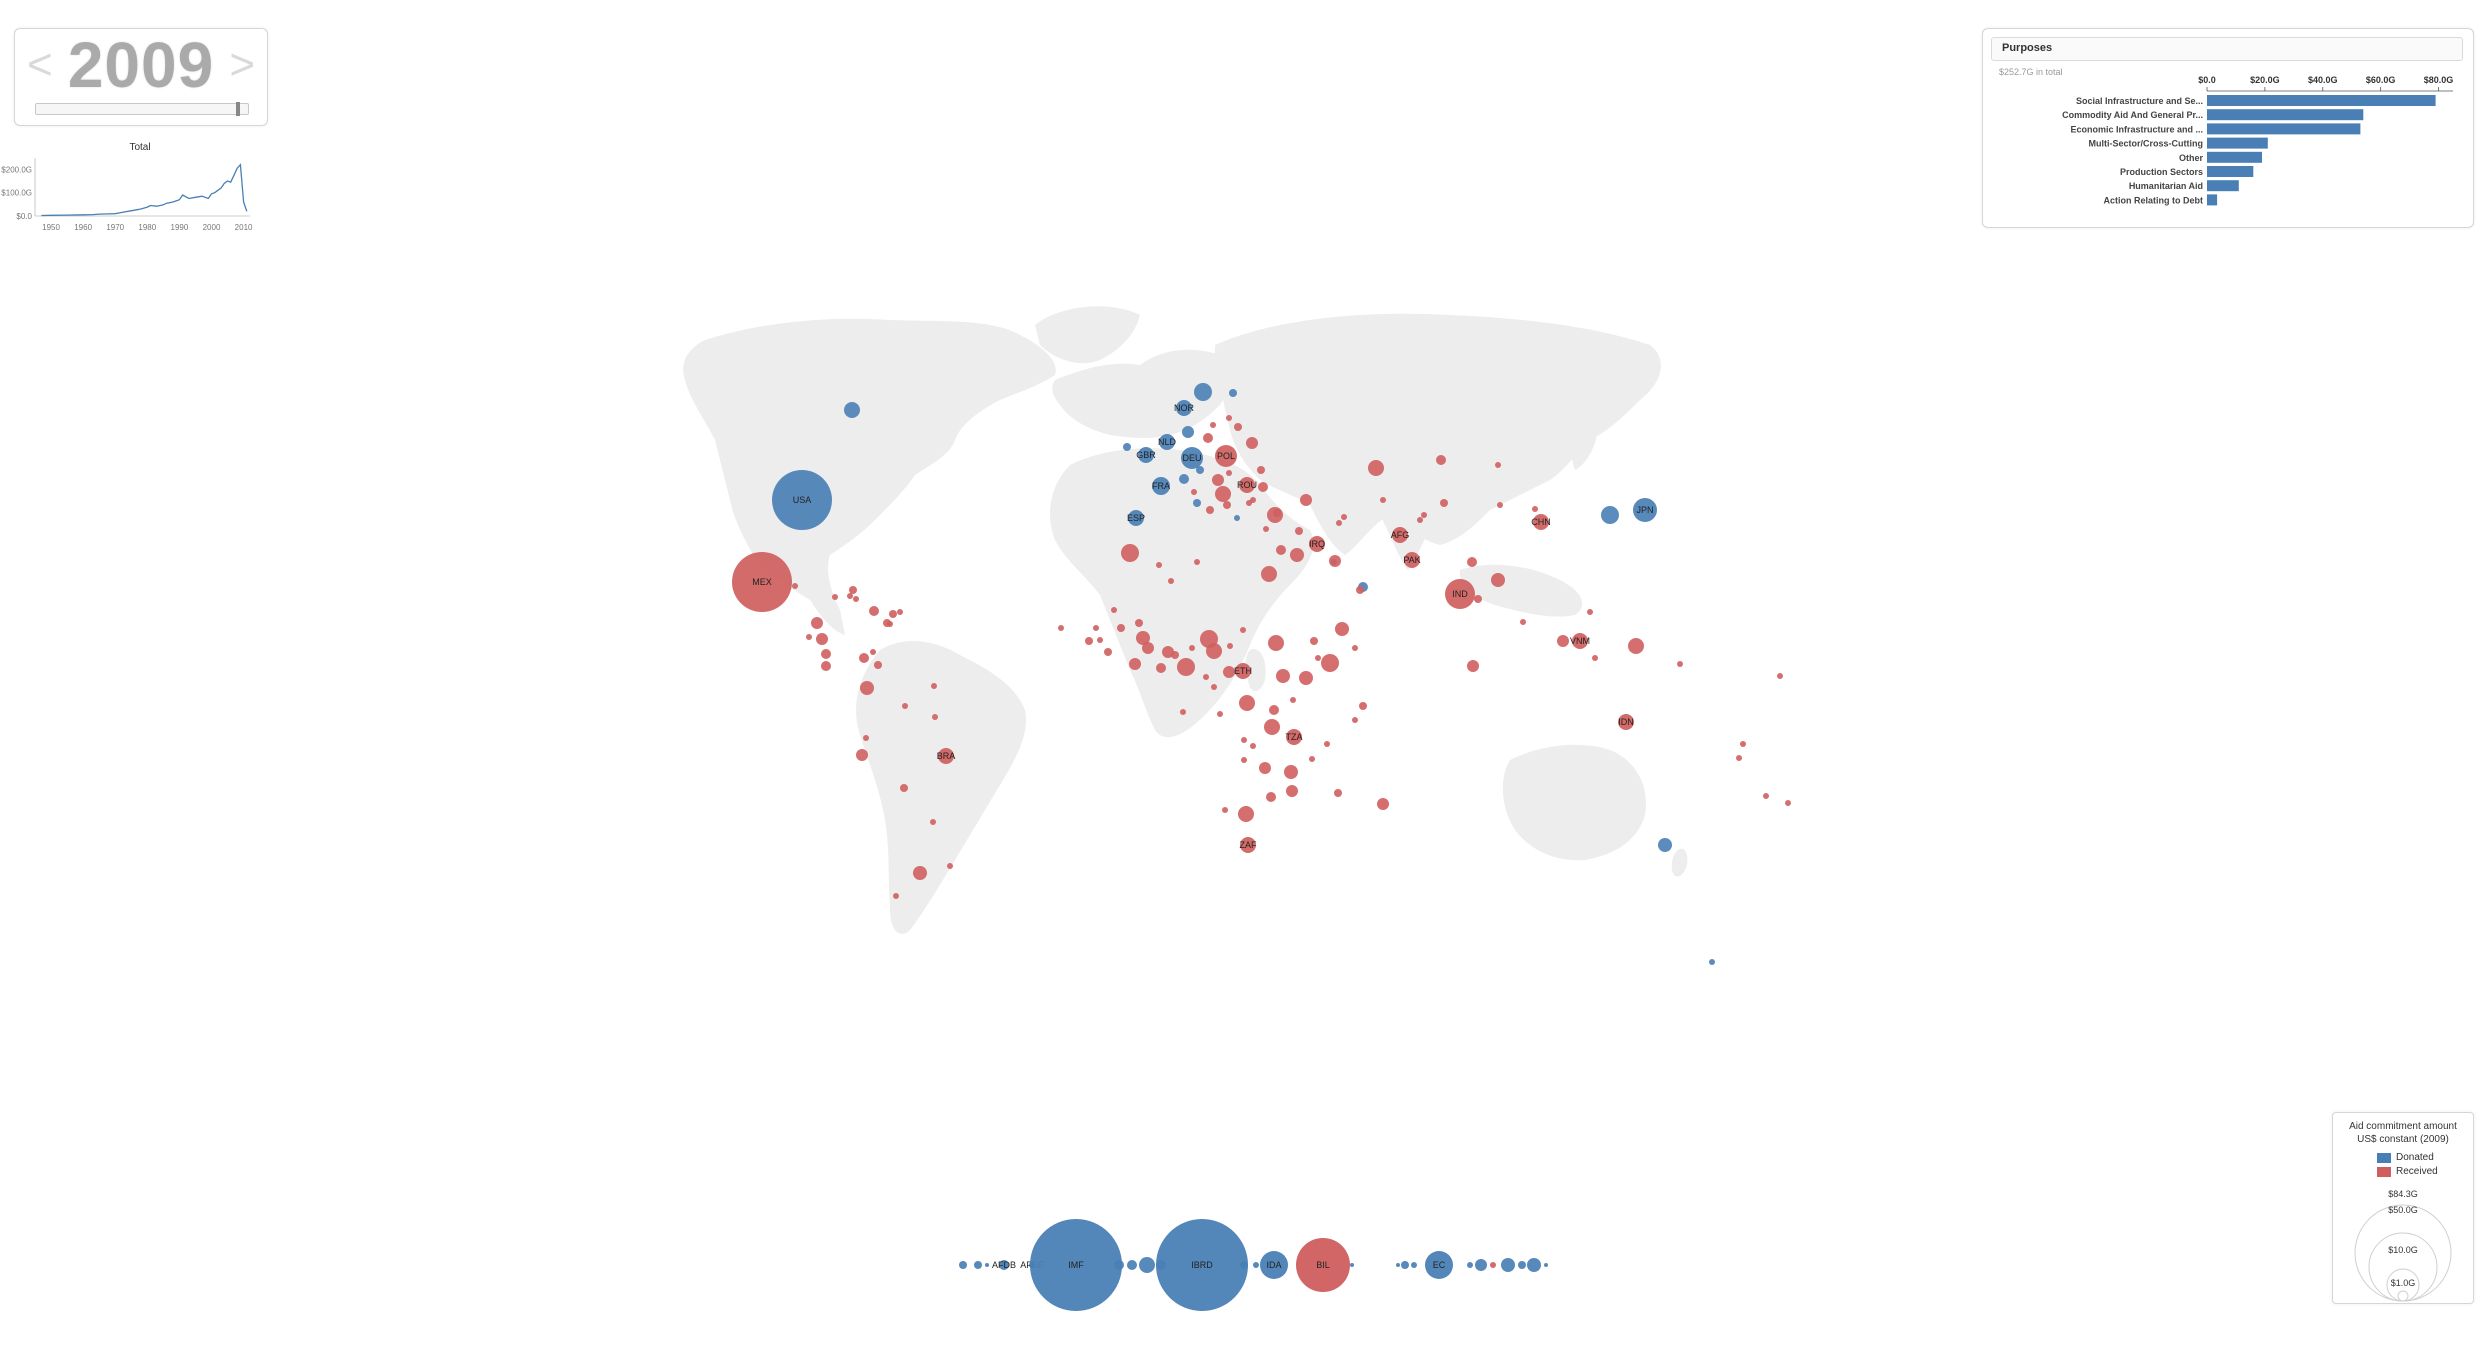 Image resolution: width=2482 pixels, height=1350 pixels. I want to click on year-slider, so click(142, 109).